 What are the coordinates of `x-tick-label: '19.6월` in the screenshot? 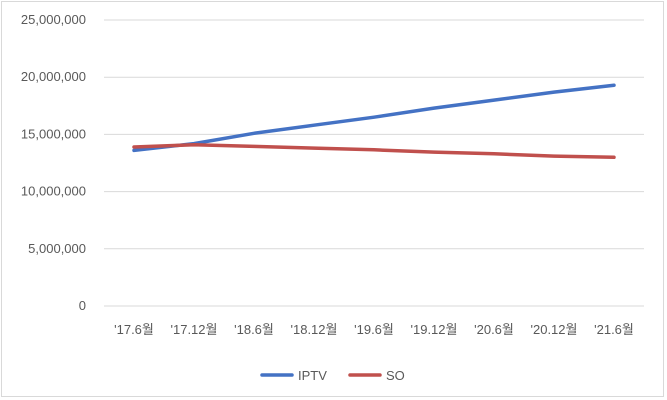 It's located at (374, 329).